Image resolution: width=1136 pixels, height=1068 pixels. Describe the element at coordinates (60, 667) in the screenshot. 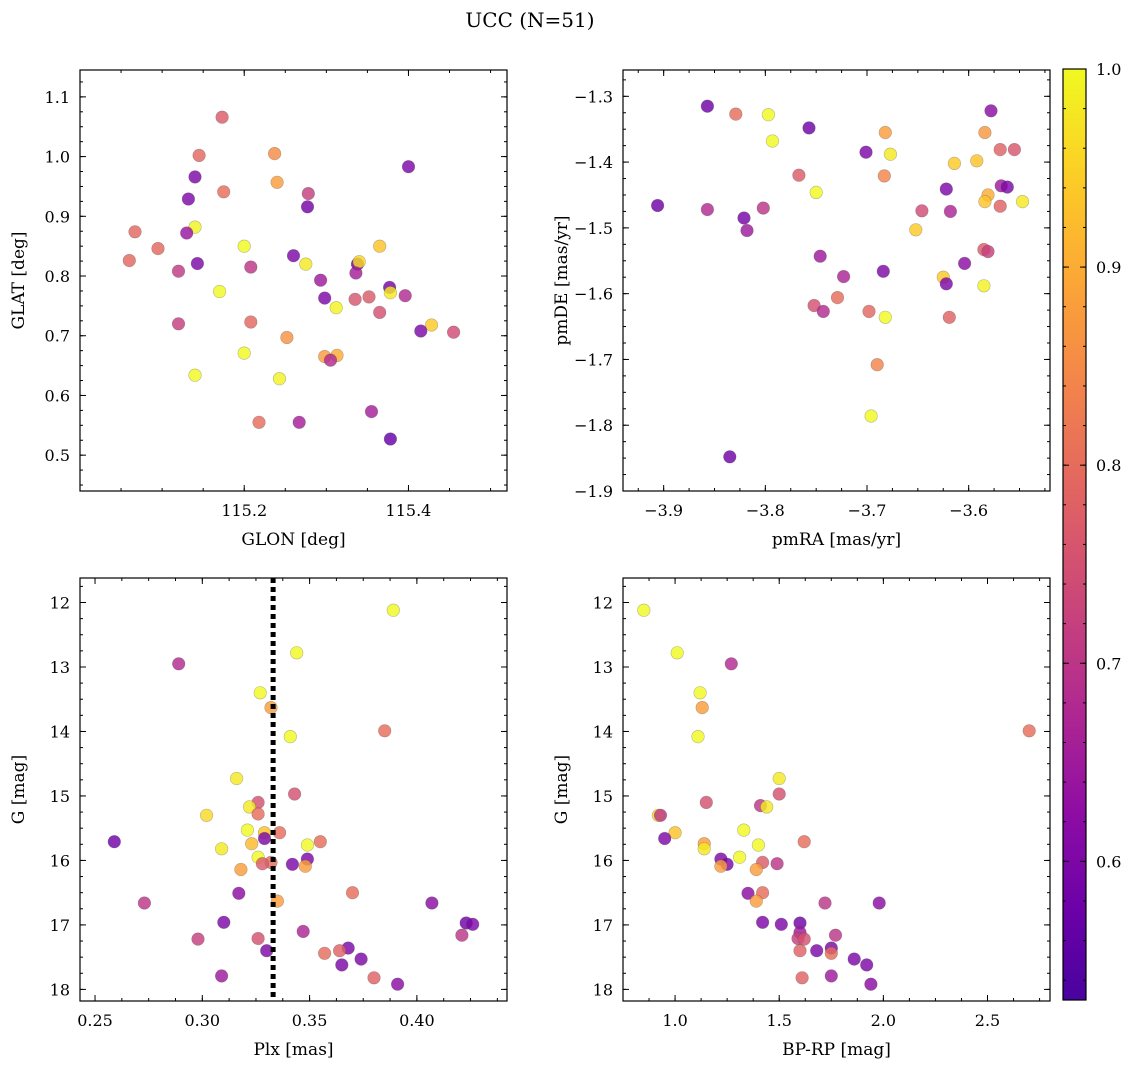

I see `y-tick-label: 13` at that location.